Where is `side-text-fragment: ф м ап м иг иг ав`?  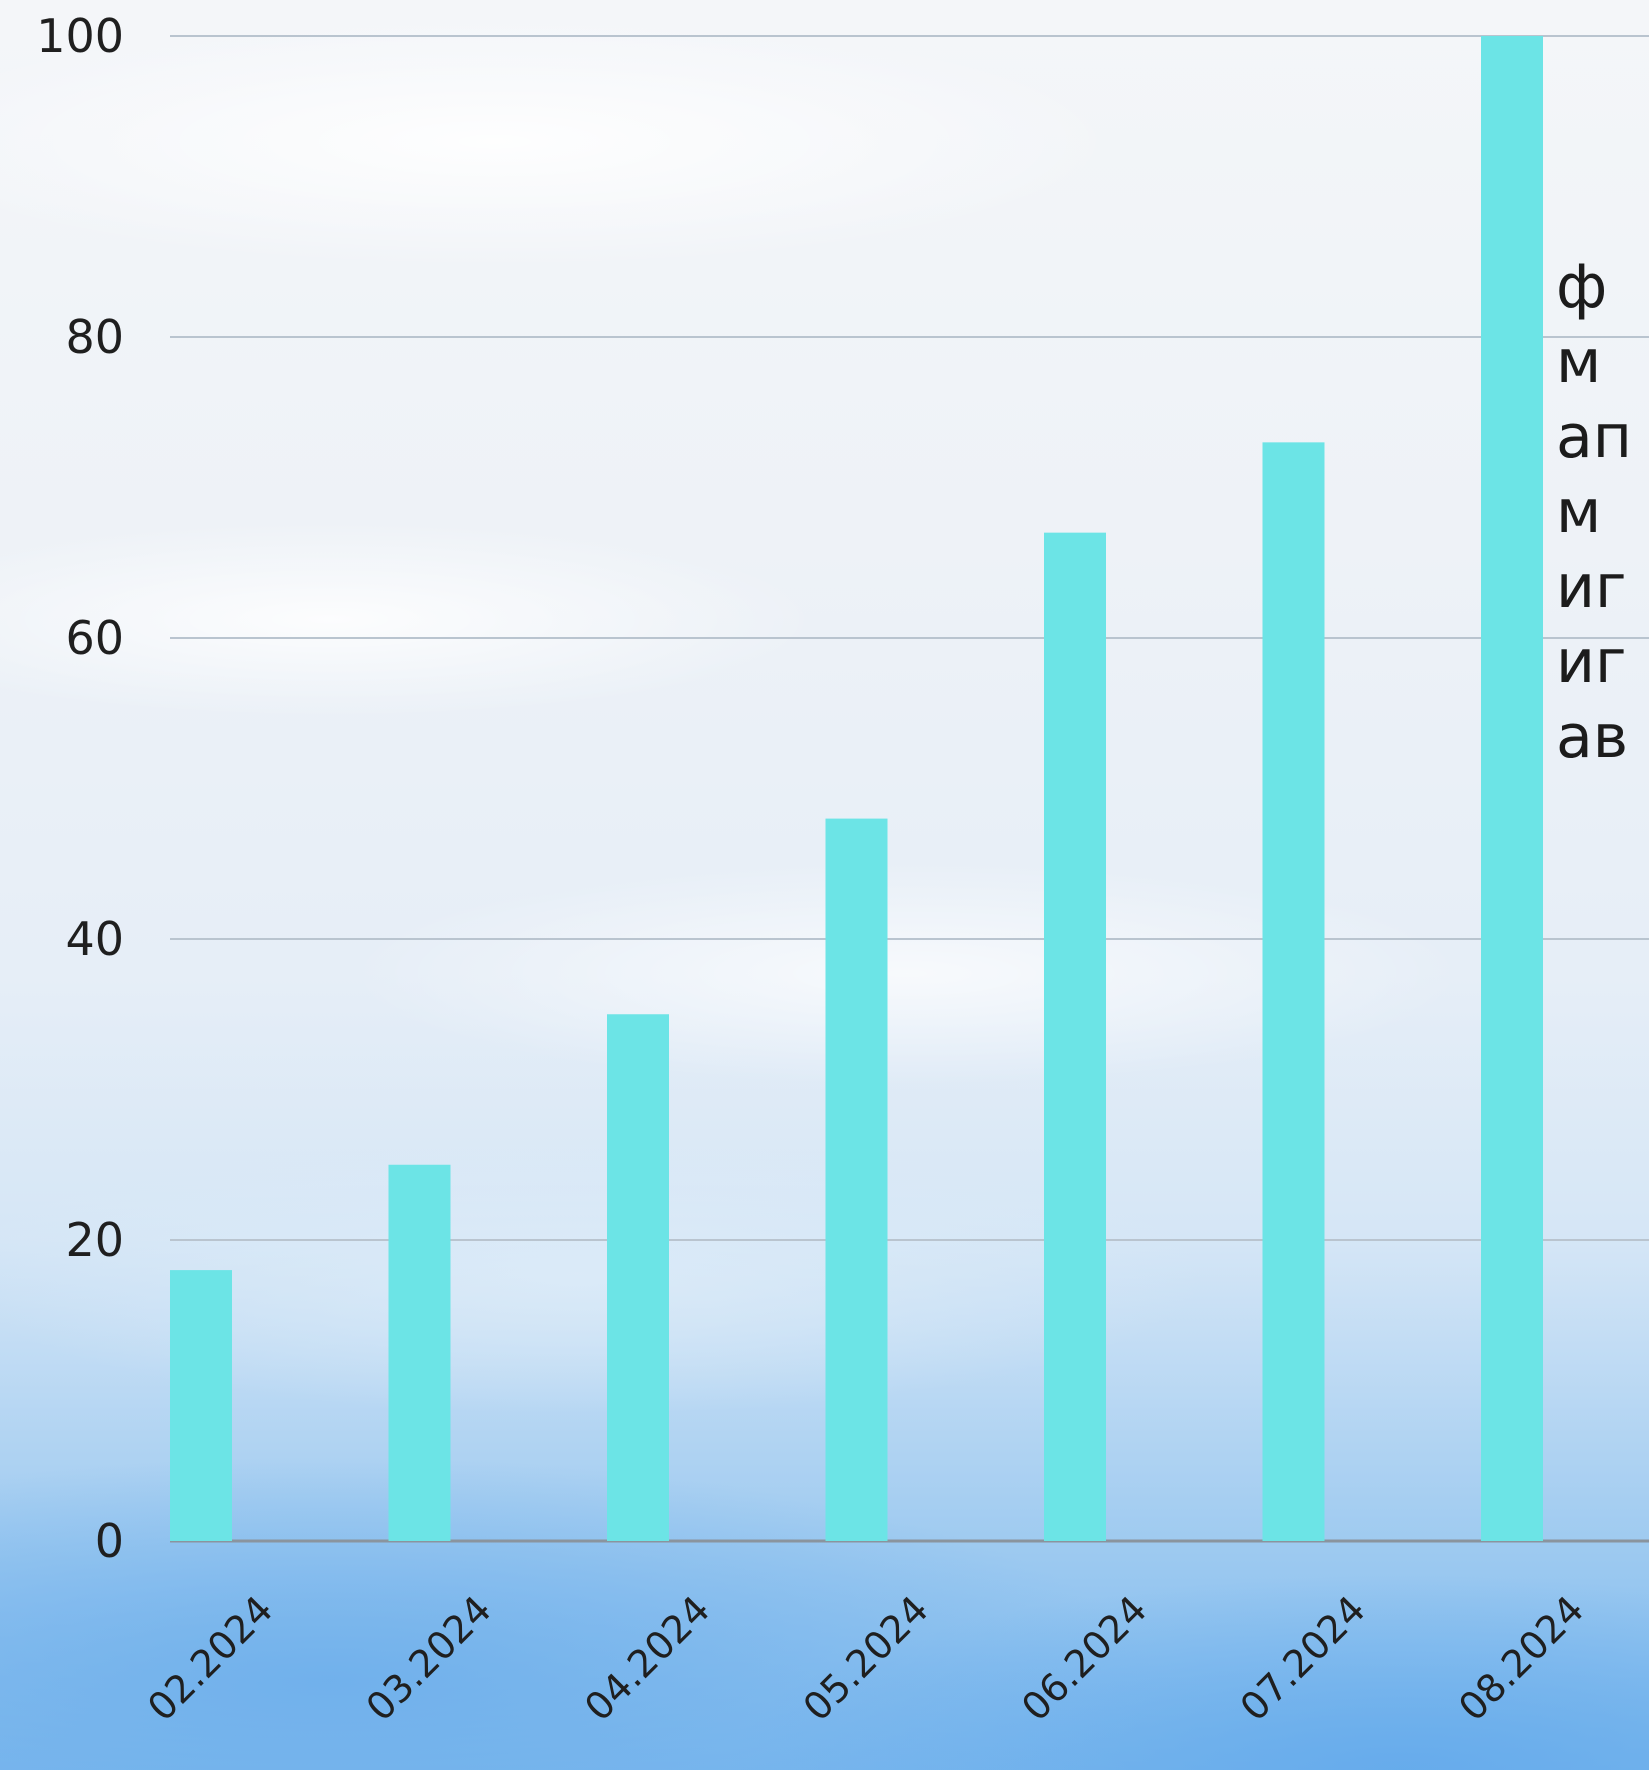 side-text-fragment: ф м ап м иг иг ав is located at coordinates (1602, 512).